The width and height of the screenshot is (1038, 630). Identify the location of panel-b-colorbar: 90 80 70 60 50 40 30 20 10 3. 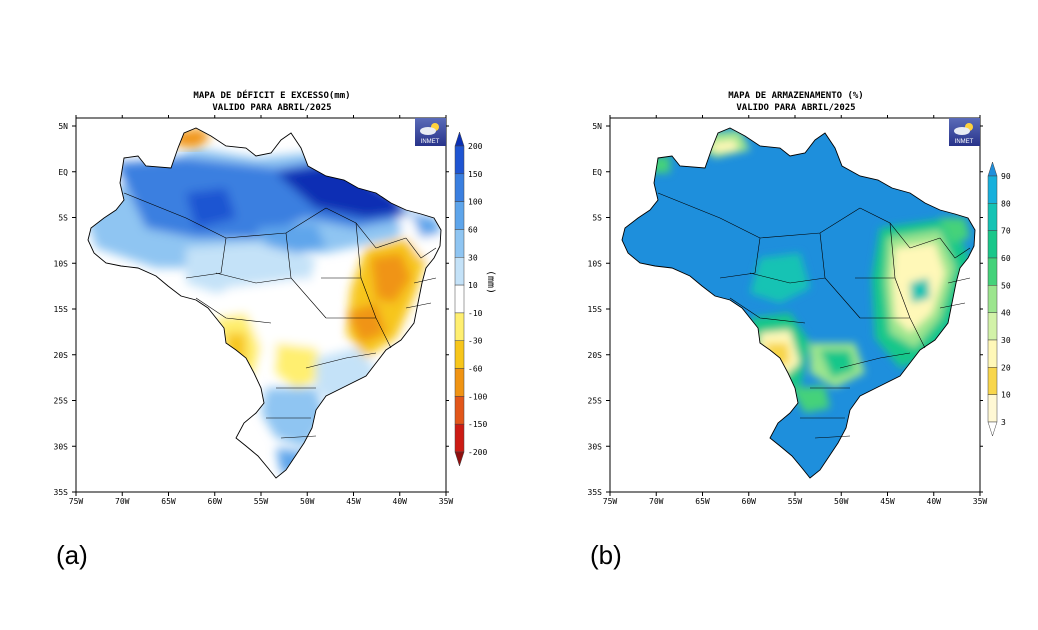
(999, 299).